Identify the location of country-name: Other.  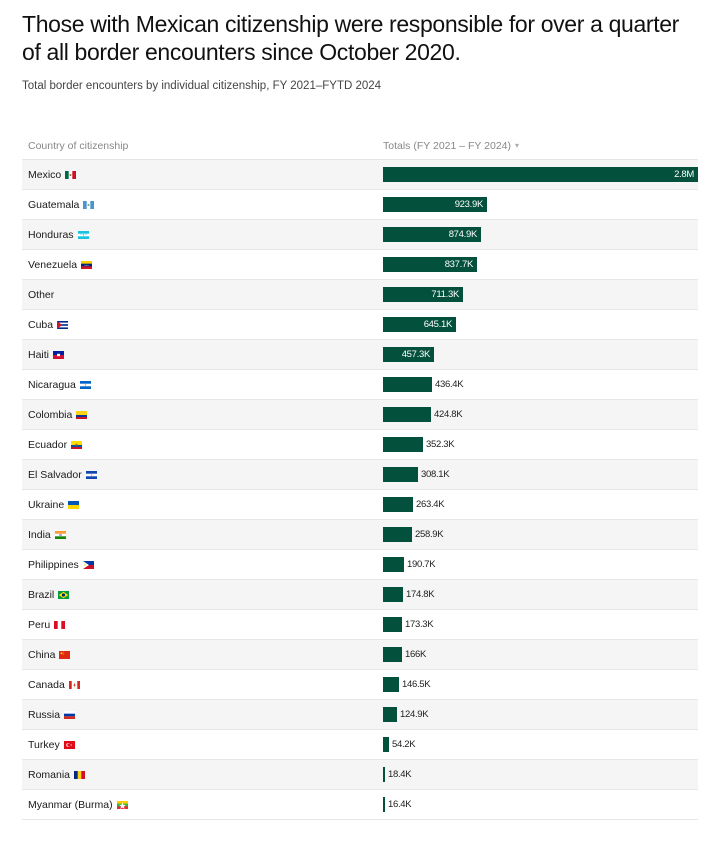
(41, 294).